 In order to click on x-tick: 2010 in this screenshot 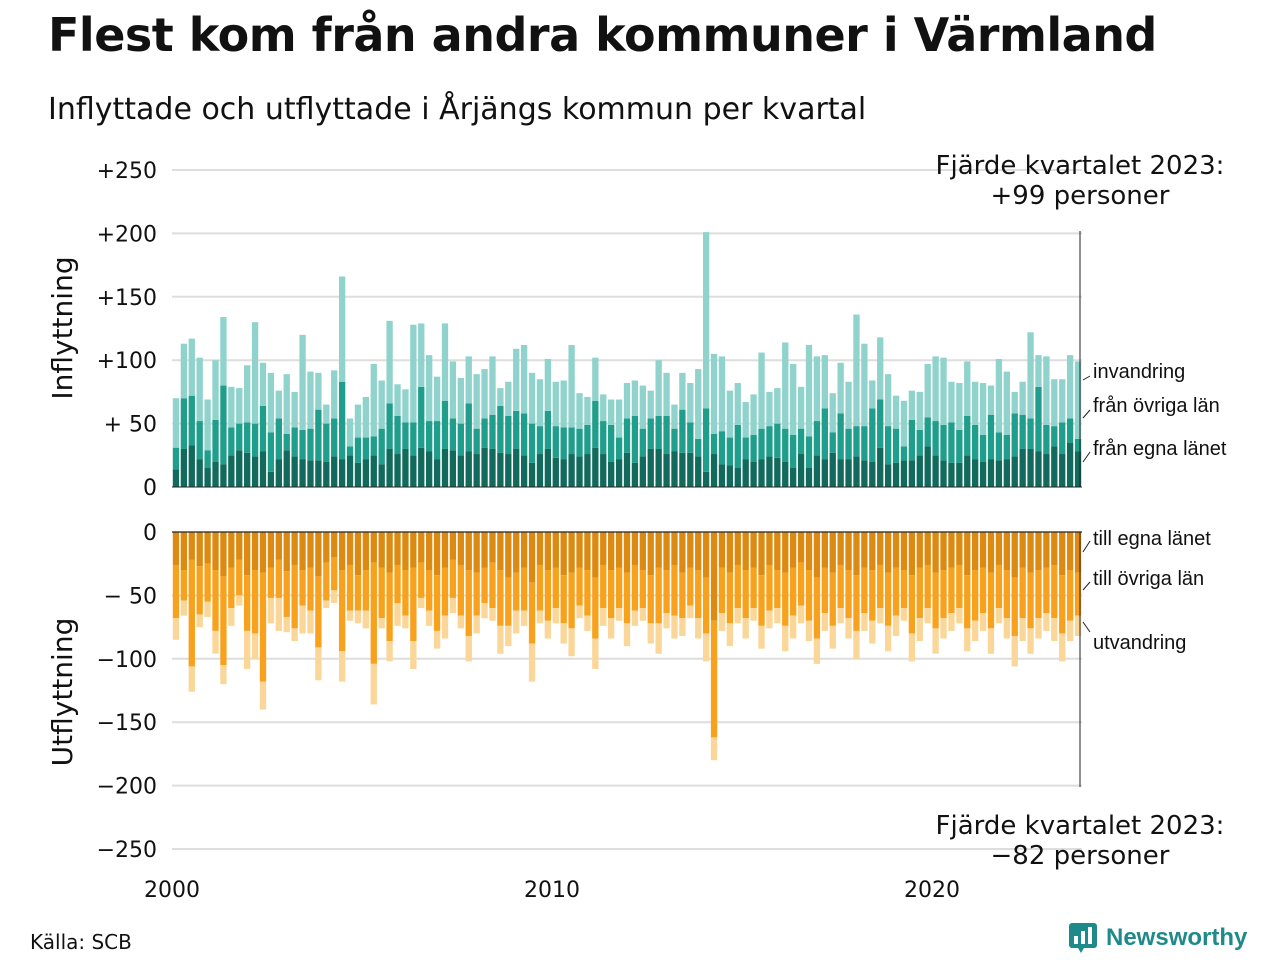, I will do `click(552, 890)`.